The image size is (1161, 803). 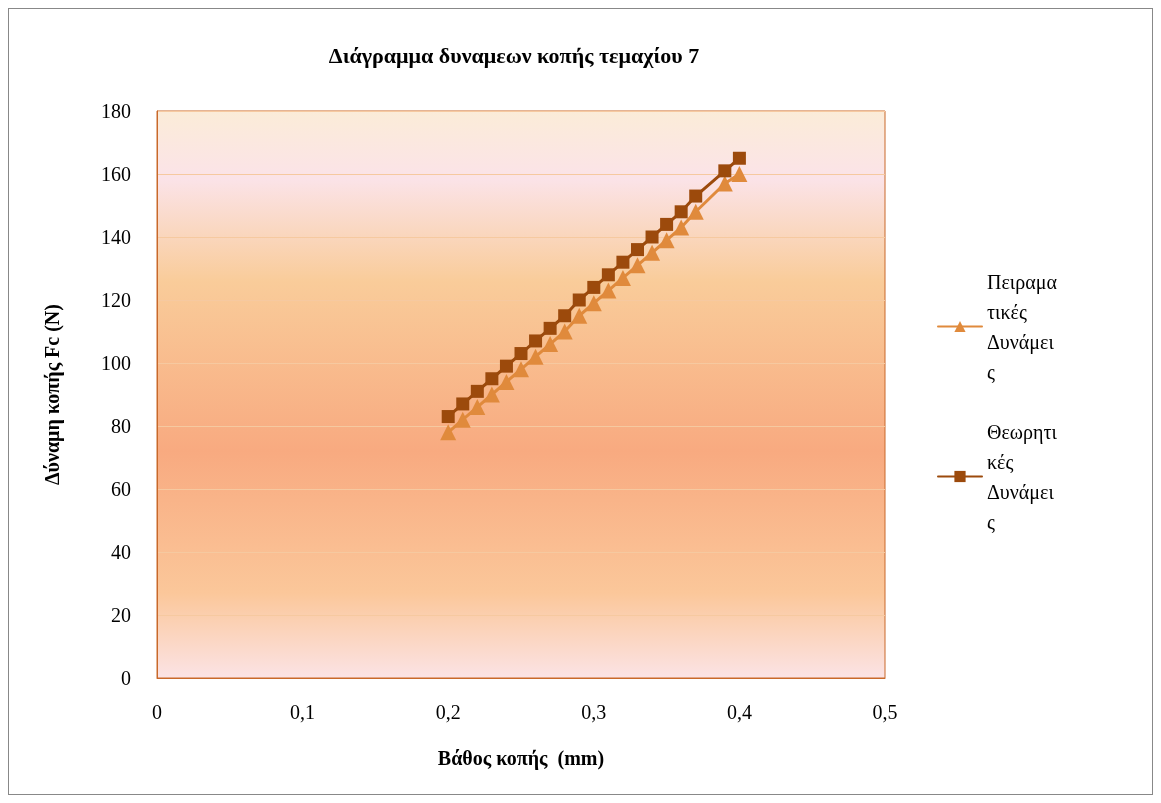 I want to click on y-axis-title: Δύναμη κοπής Fc (N), so click(x=52, y=394).